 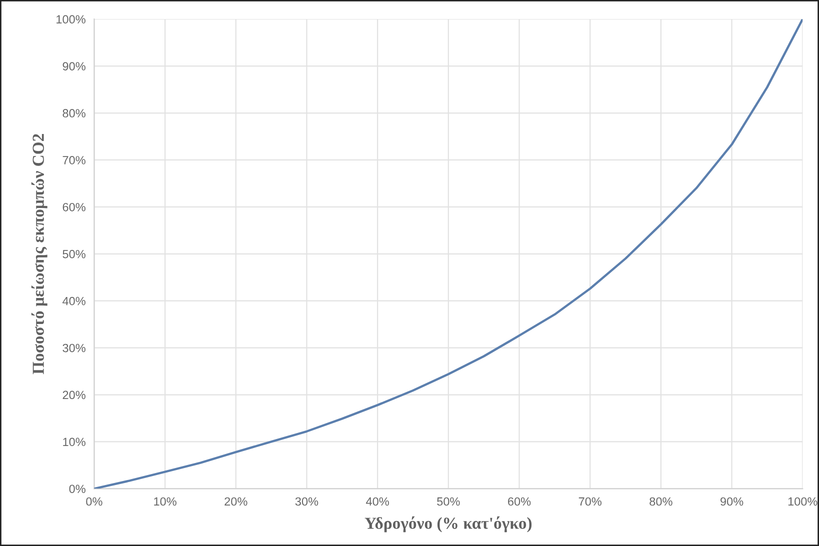 What do you see at coordinates (448, 501) in the screenshot?
I see `x-tick-label: 50%` at bounding box center [448, 501].